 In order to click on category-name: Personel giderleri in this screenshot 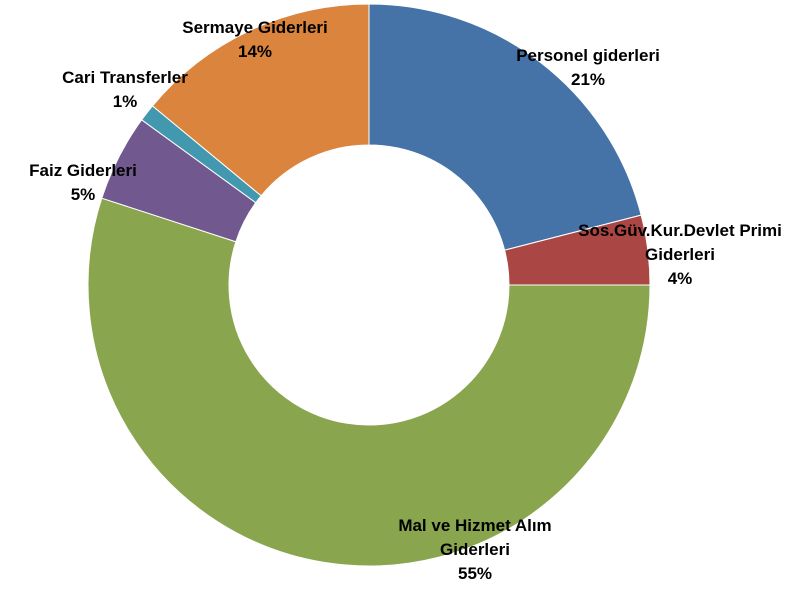, I will do `click(588, 55)`.